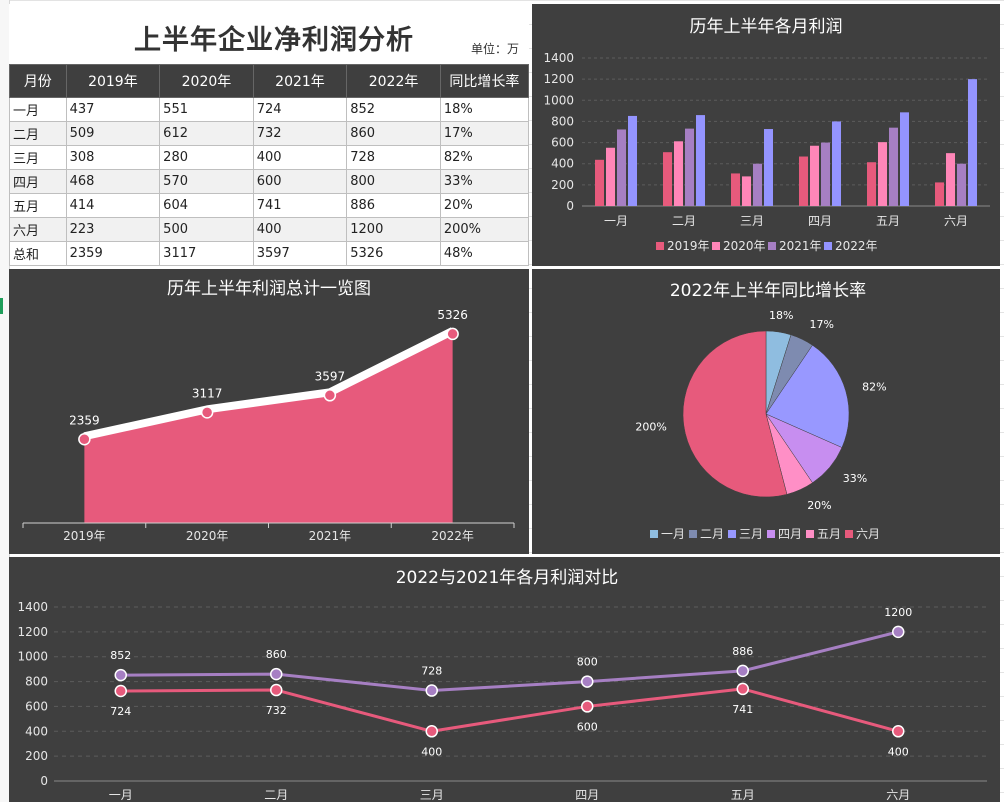  Describe the element at coordinates (120, 711) in the screenshot. I see `data-label: 724` at that location.